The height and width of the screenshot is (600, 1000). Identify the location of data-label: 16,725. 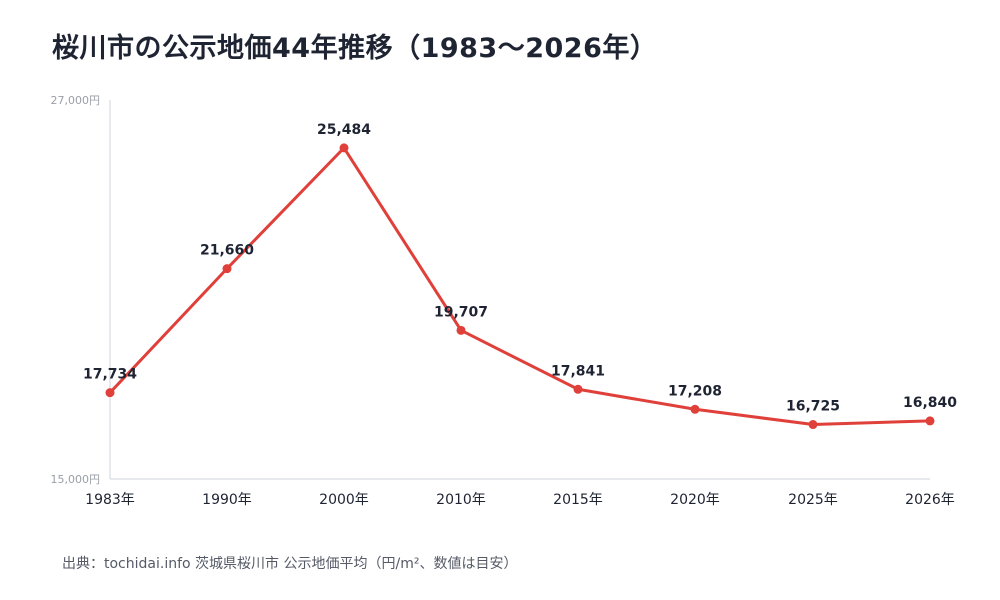
(813, 407).